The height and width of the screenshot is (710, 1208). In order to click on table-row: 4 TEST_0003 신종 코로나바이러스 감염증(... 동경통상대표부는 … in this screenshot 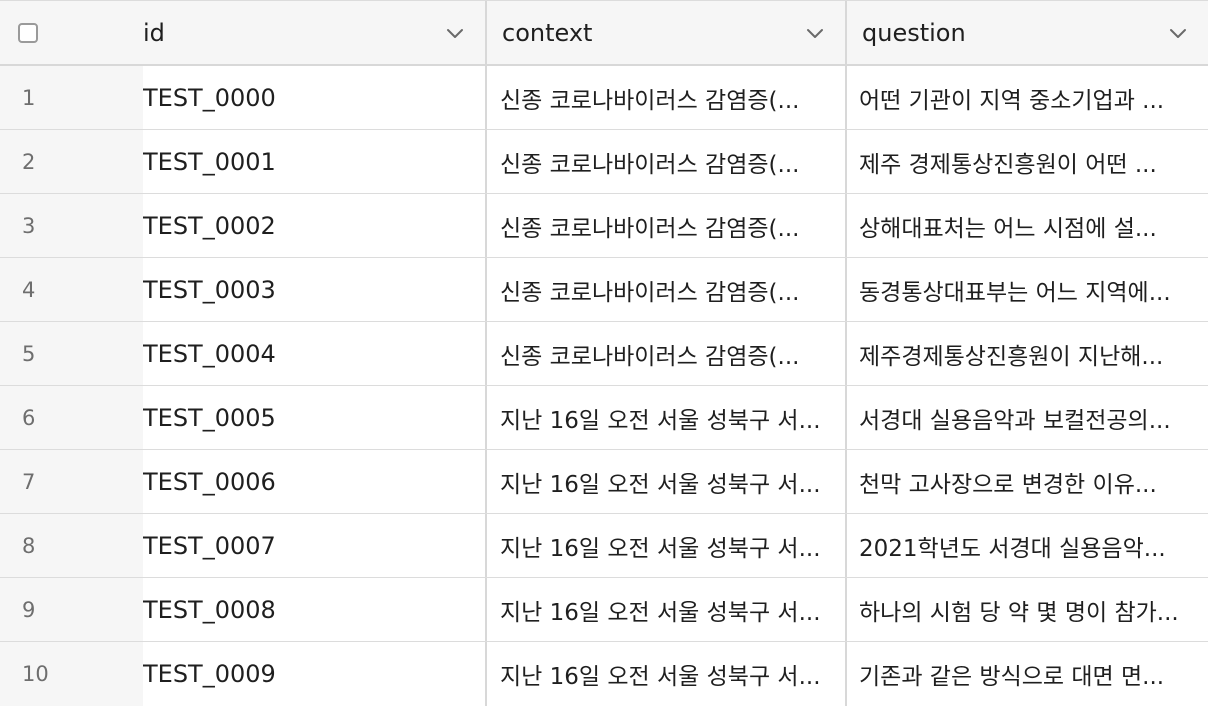, I will do `click(604, 290)`.